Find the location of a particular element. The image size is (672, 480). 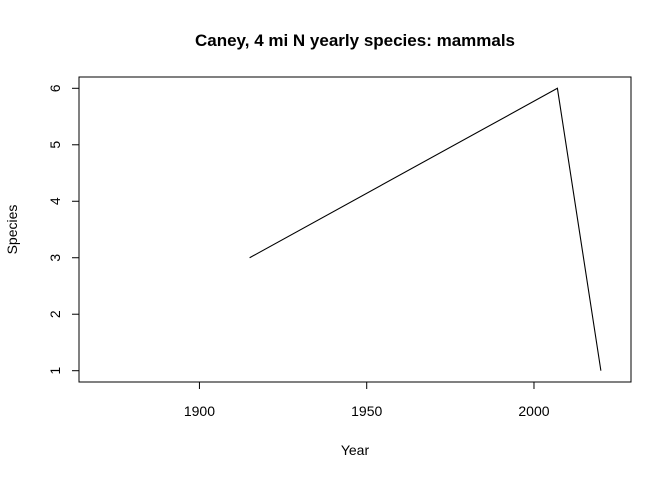

y-tick-label: 1 is located at coordinates (55, 371).